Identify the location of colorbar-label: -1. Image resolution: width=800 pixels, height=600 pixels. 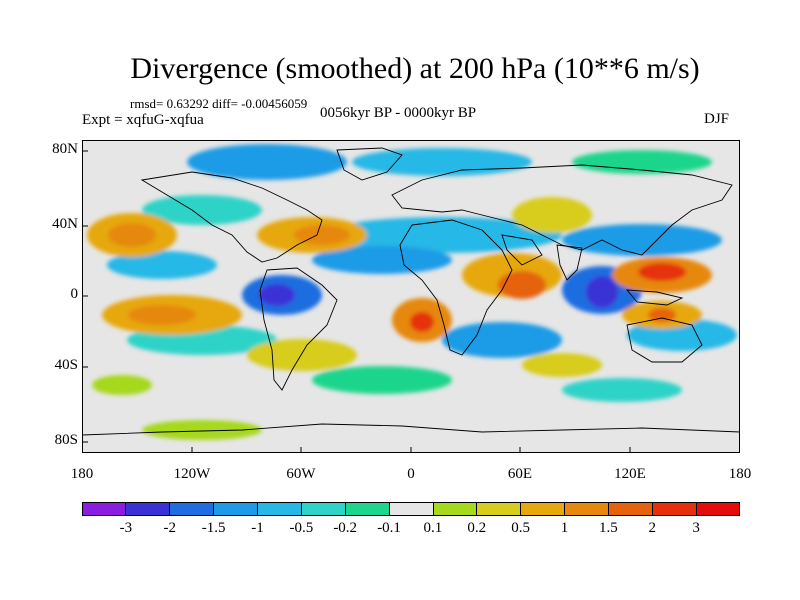
(257, 528).